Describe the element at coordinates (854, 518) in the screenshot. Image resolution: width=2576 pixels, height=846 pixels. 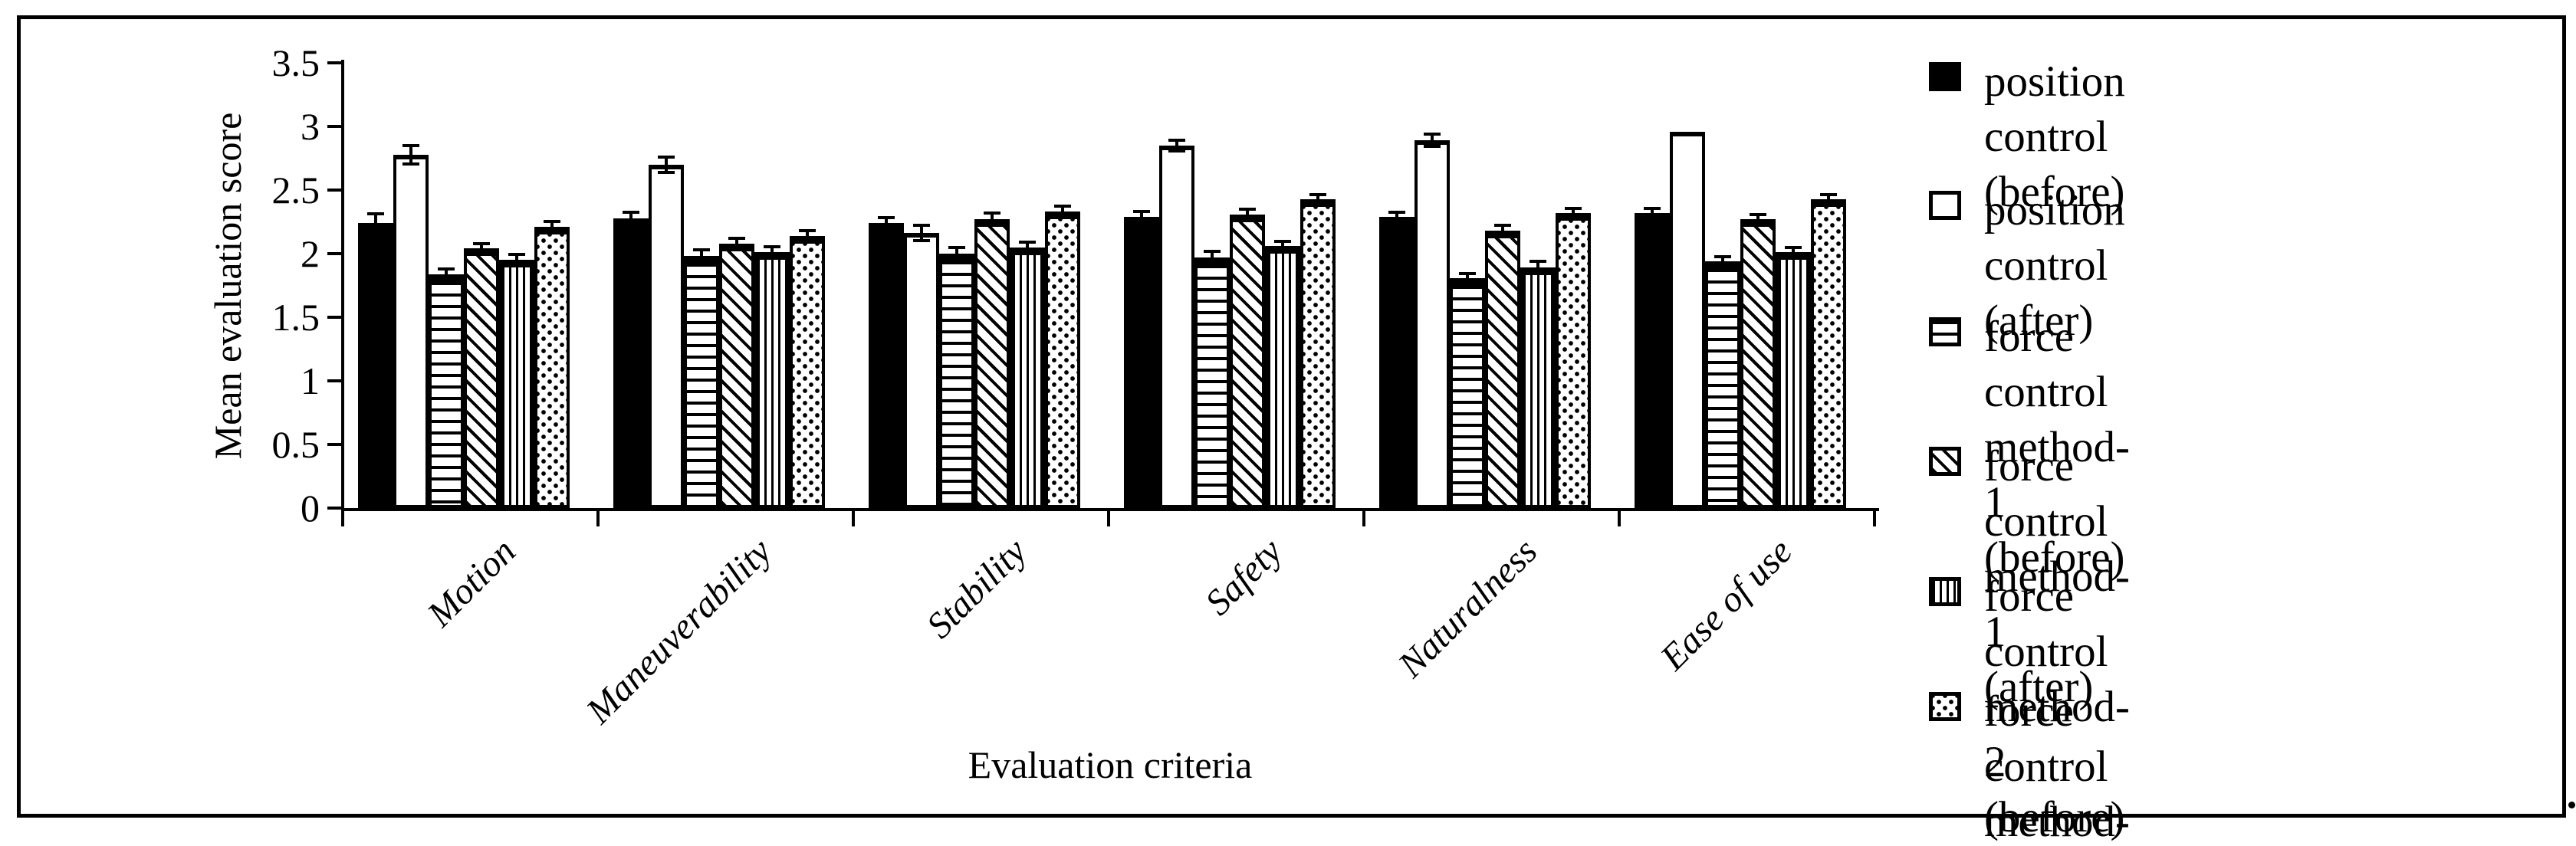
I see `x-tick` at that location.